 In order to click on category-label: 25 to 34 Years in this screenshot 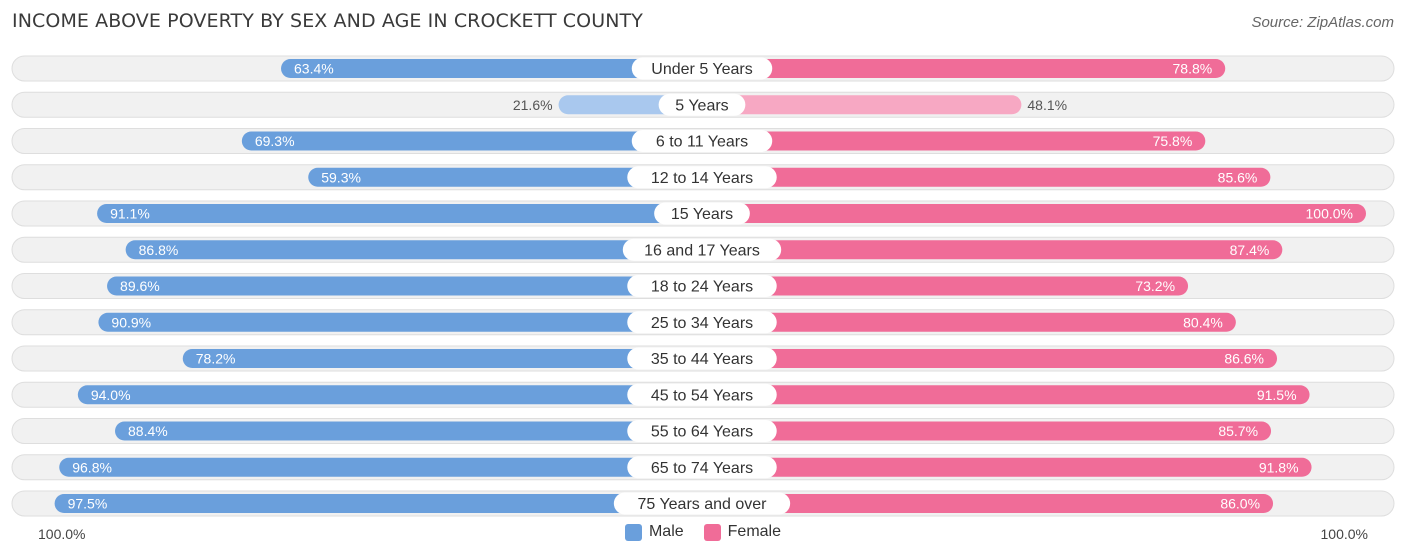, I will do `click(702, 323)`.